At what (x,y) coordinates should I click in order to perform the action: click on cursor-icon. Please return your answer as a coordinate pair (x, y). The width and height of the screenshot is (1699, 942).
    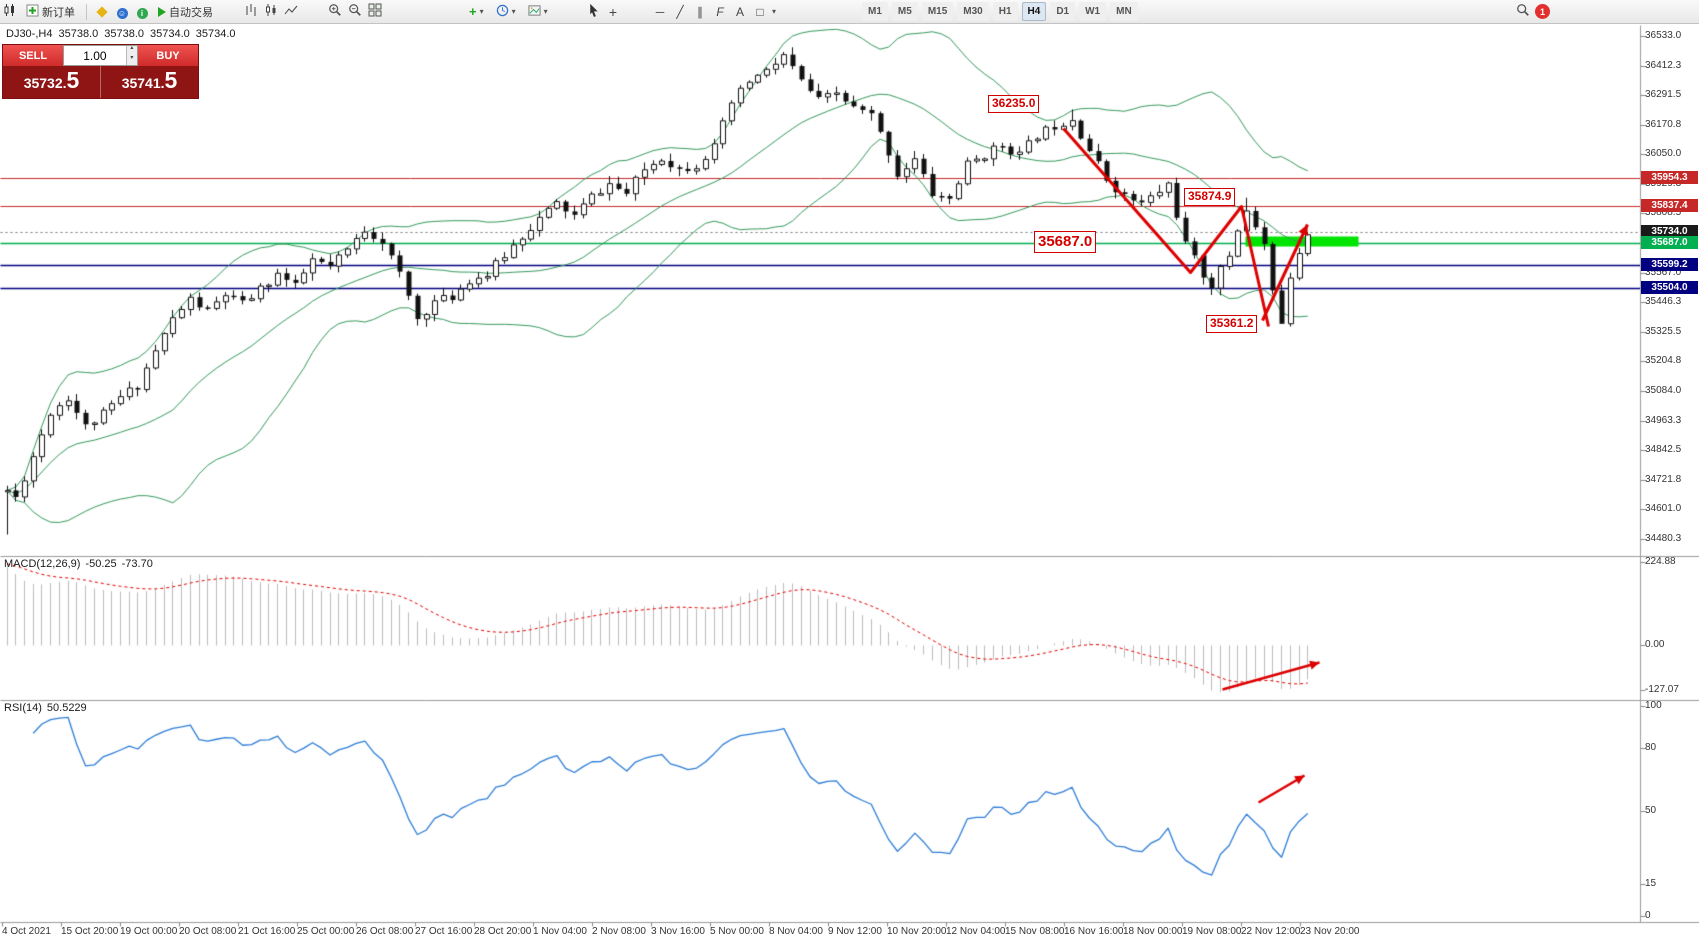
    Looking at the image, I should click on (593, 11).